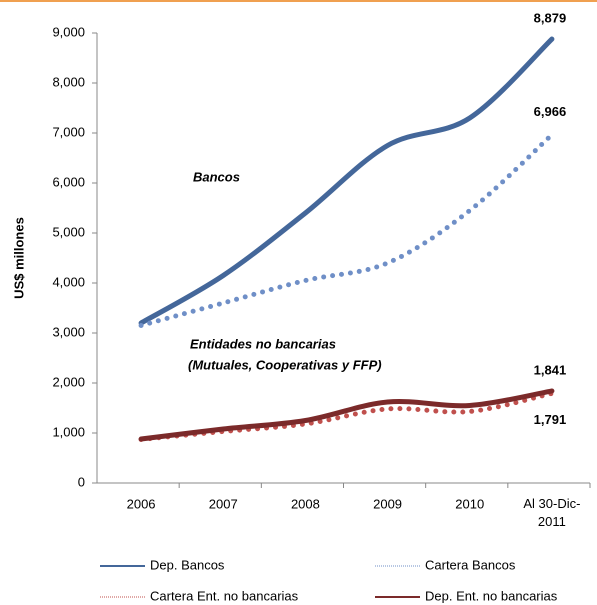 This screenshot has width=597, height=605. Describe the element at coordinates (68, 331) in the screenshot. I see `y-tick-label: 3,000` at that location.